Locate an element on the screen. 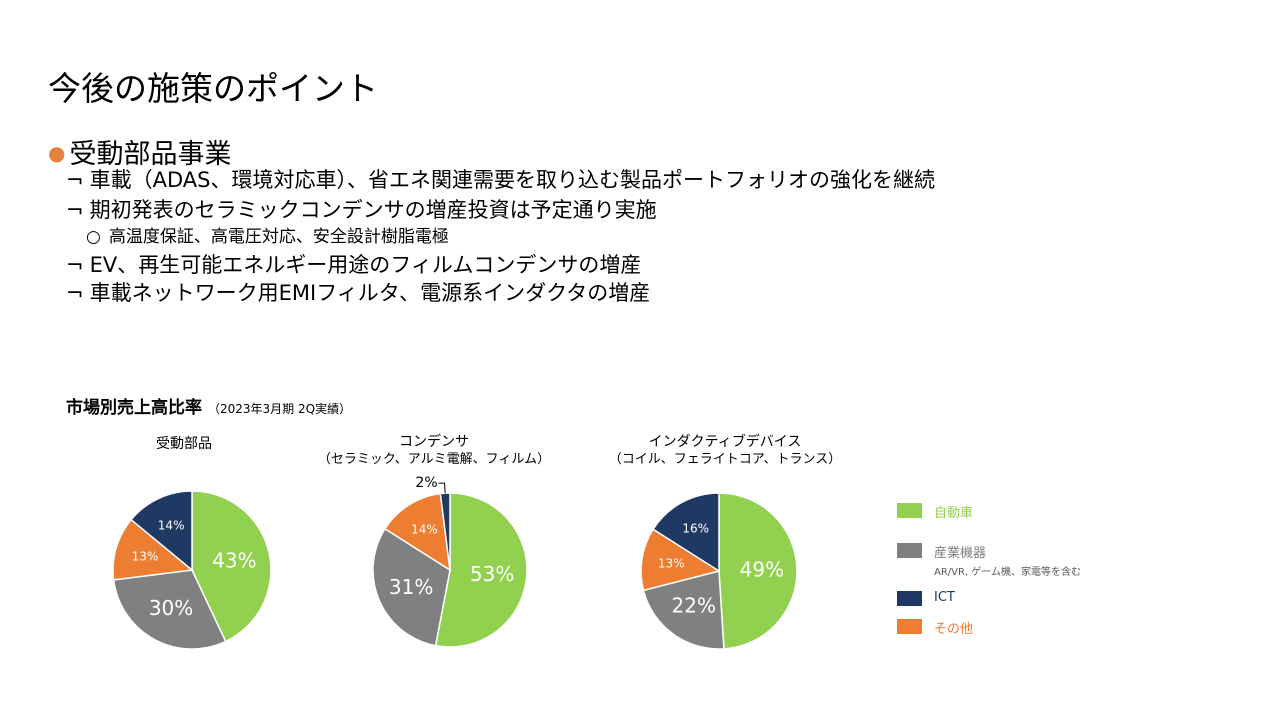 The width and height of the screenshot is (1281, 720). pie-data-label: 2% is located at coordinates (426, 483).